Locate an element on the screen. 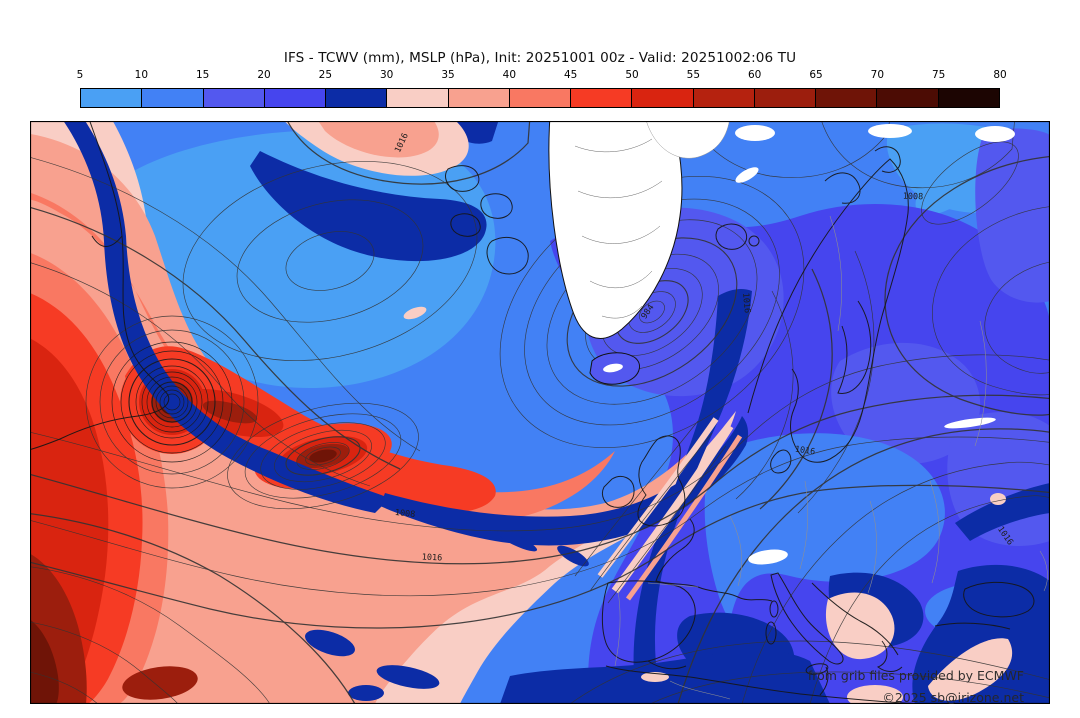  colorbar-tick-label: 55 is located at coordinates (693, 75).